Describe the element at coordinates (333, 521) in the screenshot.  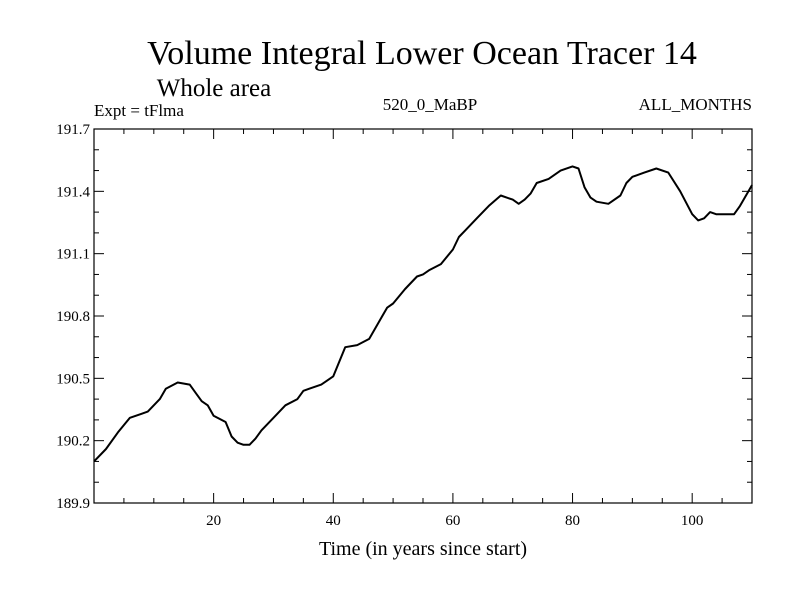
I see `x-tick-label: 40` at that location.